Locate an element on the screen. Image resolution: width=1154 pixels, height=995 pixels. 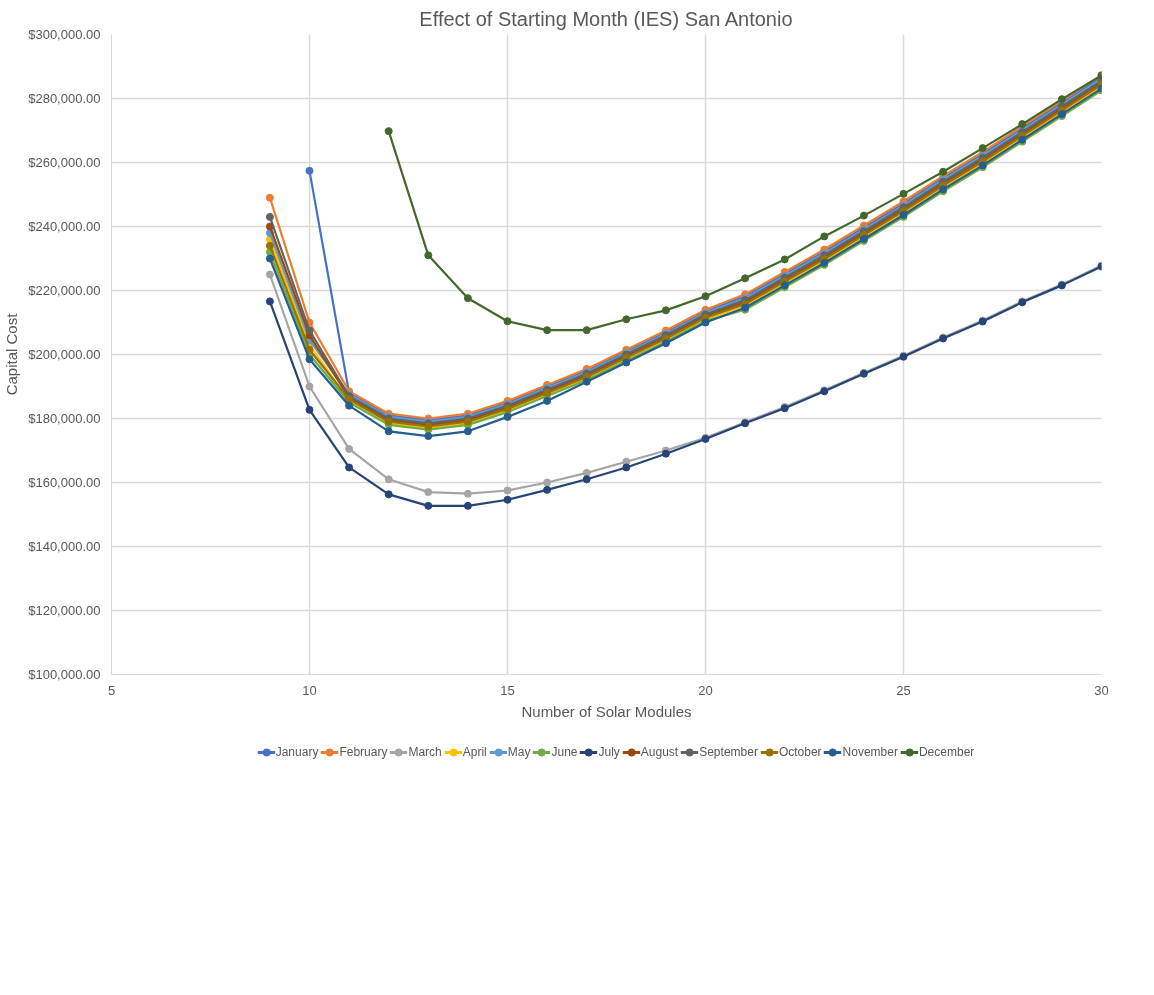
chart-title: Effect of Starting Month (IES) San Antonio is located at coordinates (606, 18).